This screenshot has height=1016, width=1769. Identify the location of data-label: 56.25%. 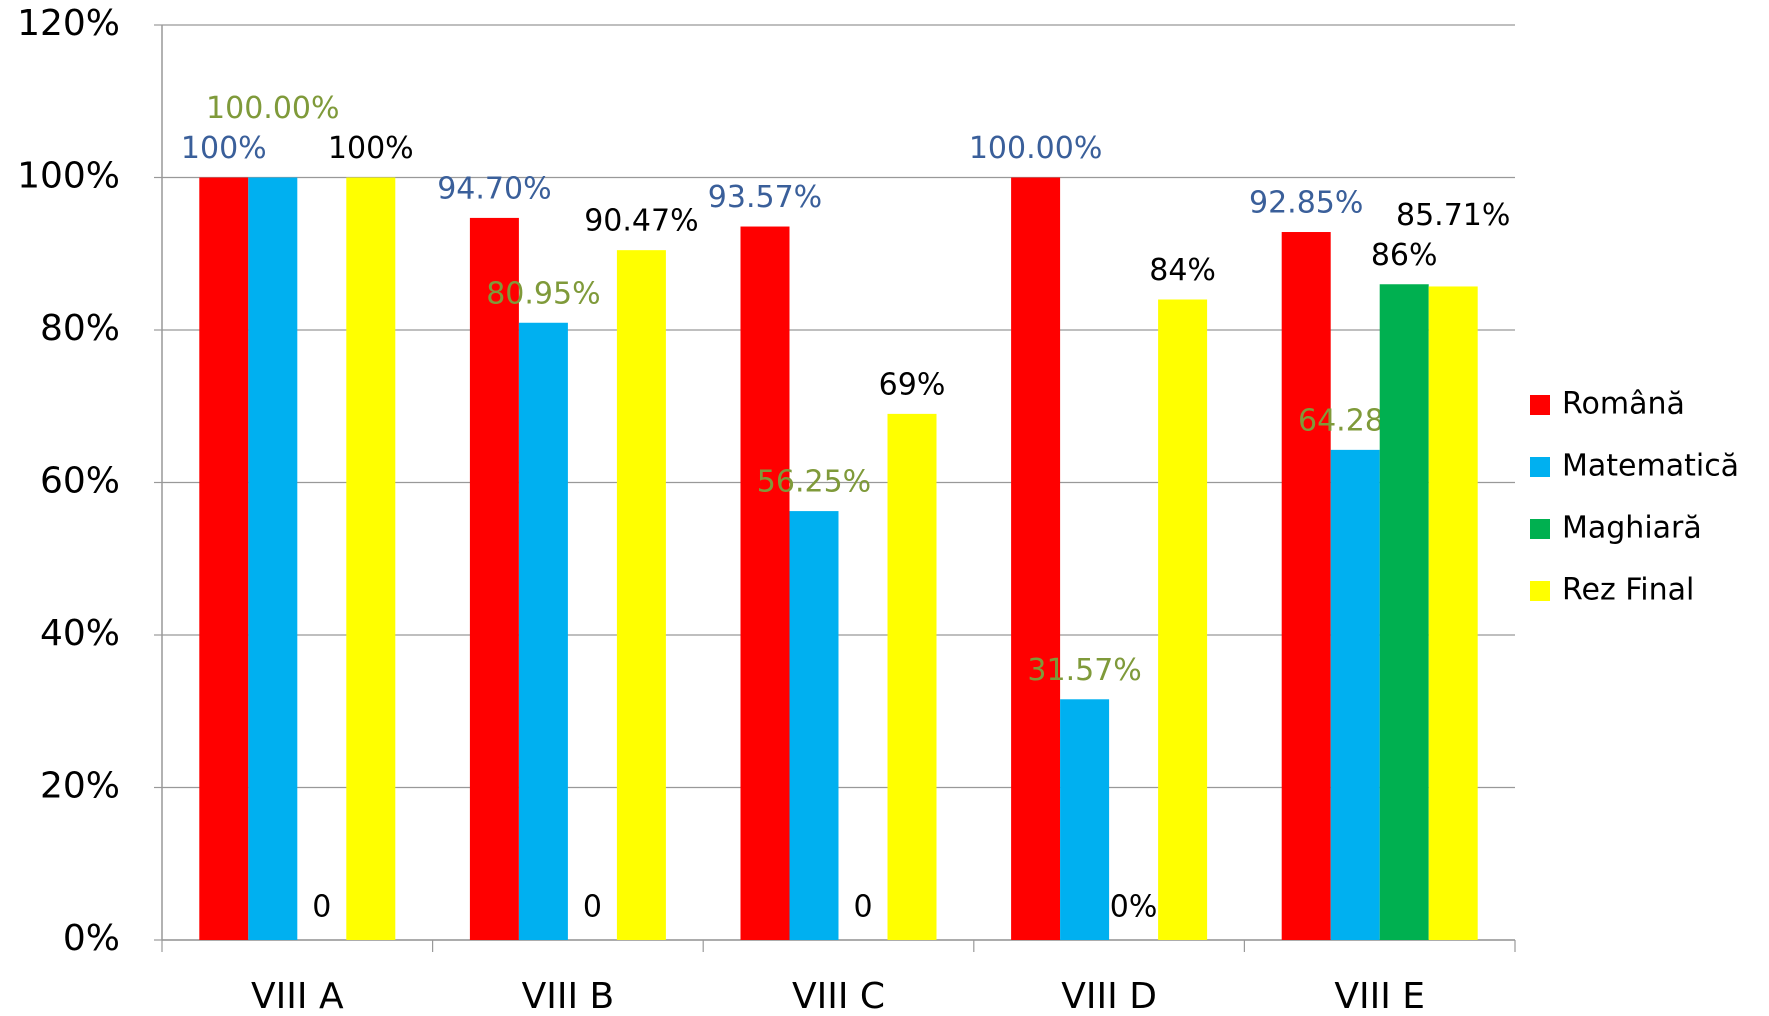
(814, 482).